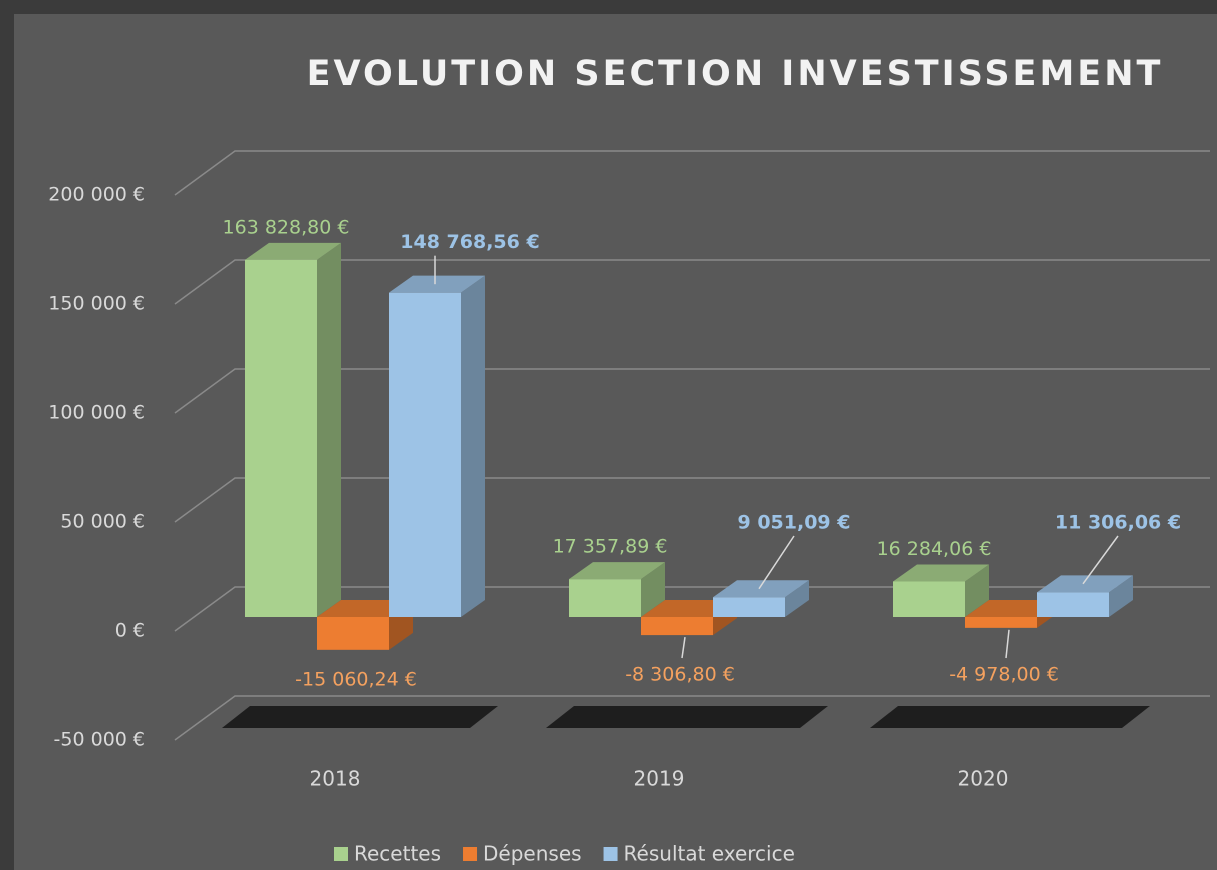  I want to click on legend-label: Recettes, so click(397, 854).